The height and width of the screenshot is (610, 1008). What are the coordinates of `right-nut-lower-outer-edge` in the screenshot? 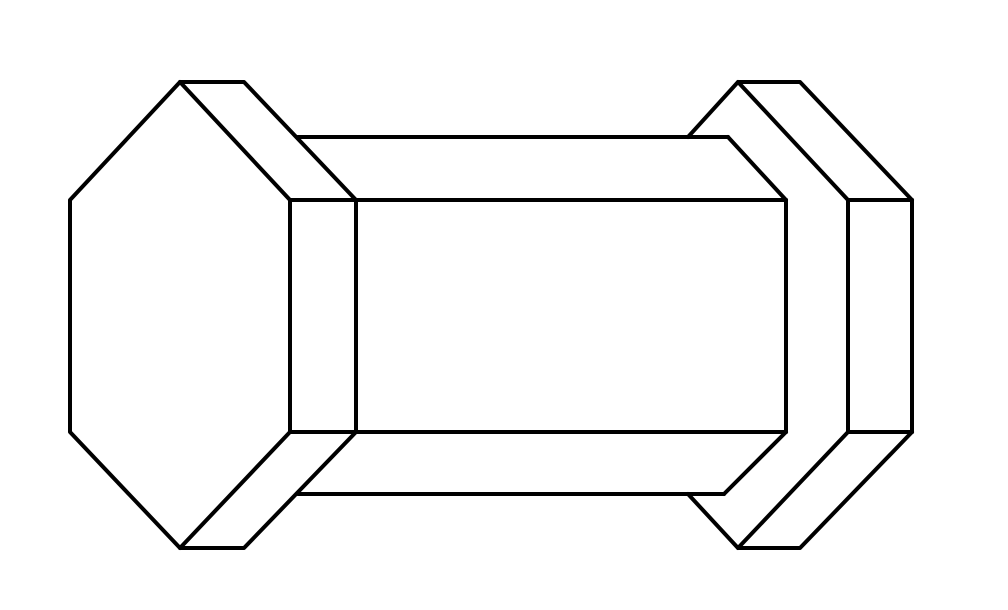 It's located at (800, 490).